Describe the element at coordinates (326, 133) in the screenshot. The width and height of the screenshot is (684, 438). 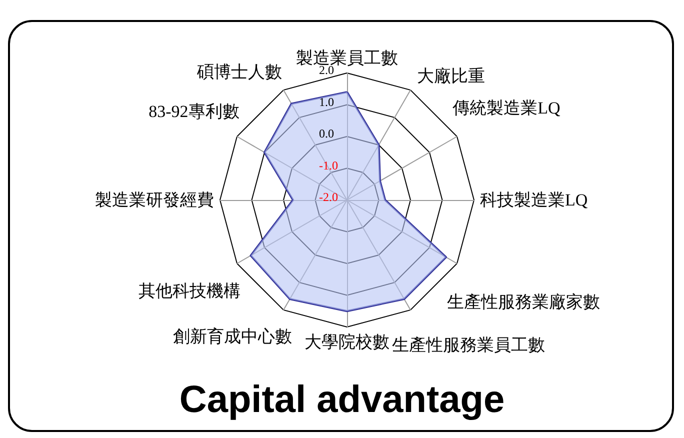
I see `y-tick-label: 0.0` at that location.